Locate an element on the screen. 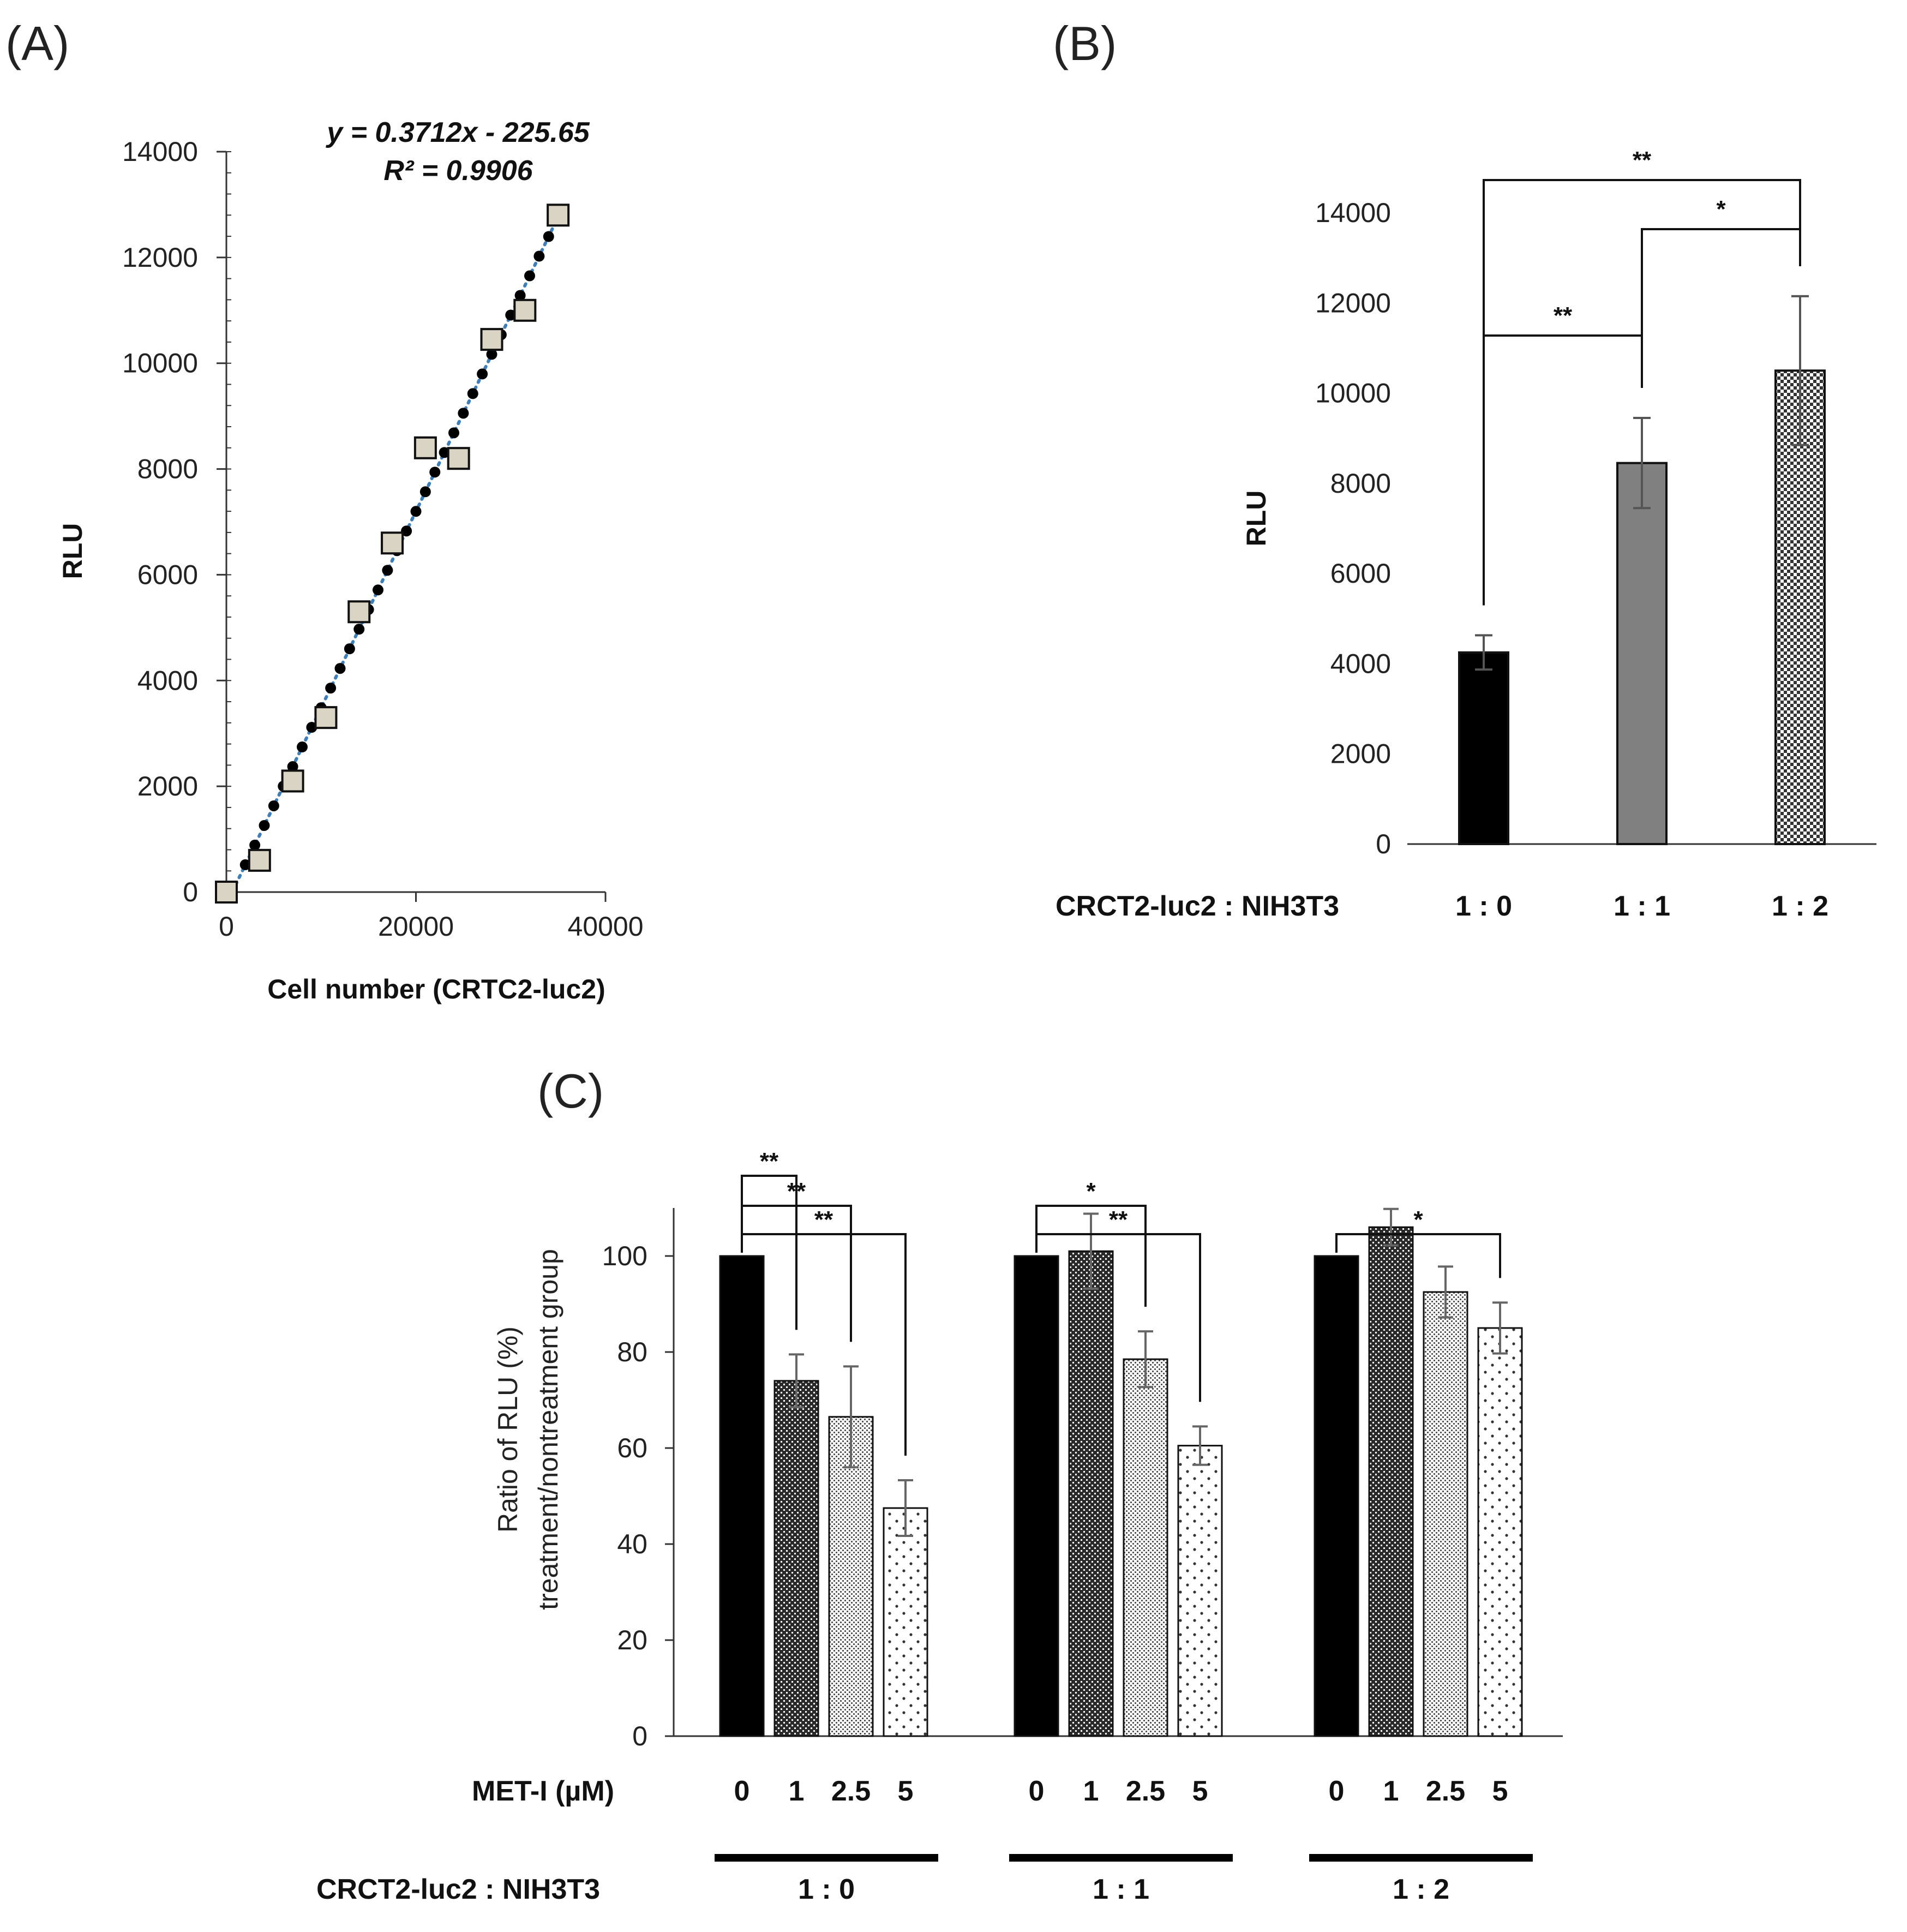  panel-label-c: (C) is located at coordinates (570, 1091).